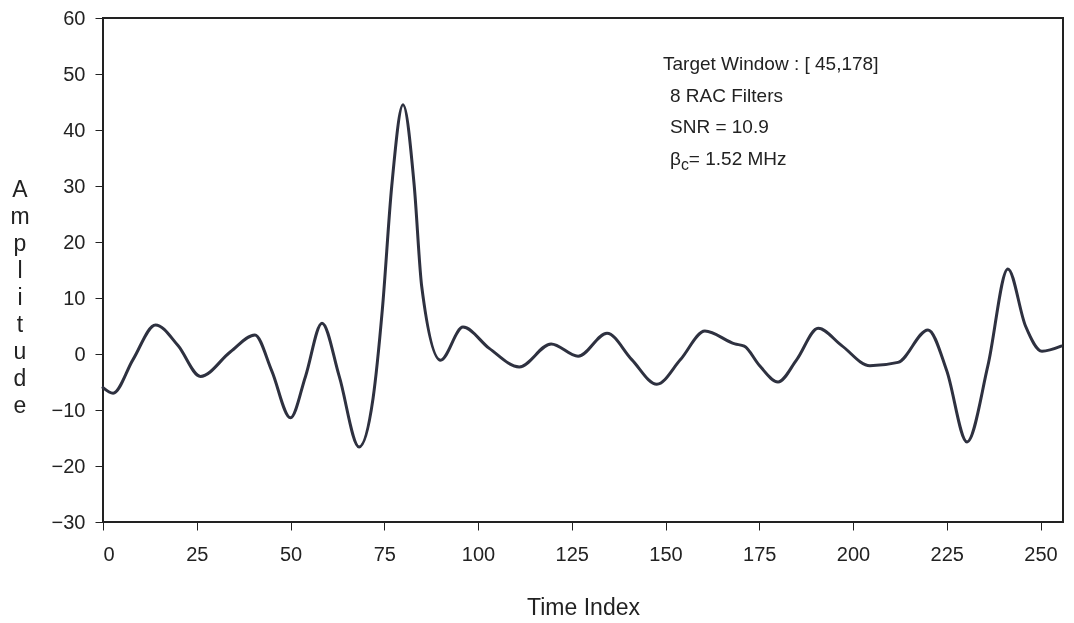  Describe the element at coordinates (720, 127) in the screenshot. I see `annotation: SNR = 10.9` at that location.